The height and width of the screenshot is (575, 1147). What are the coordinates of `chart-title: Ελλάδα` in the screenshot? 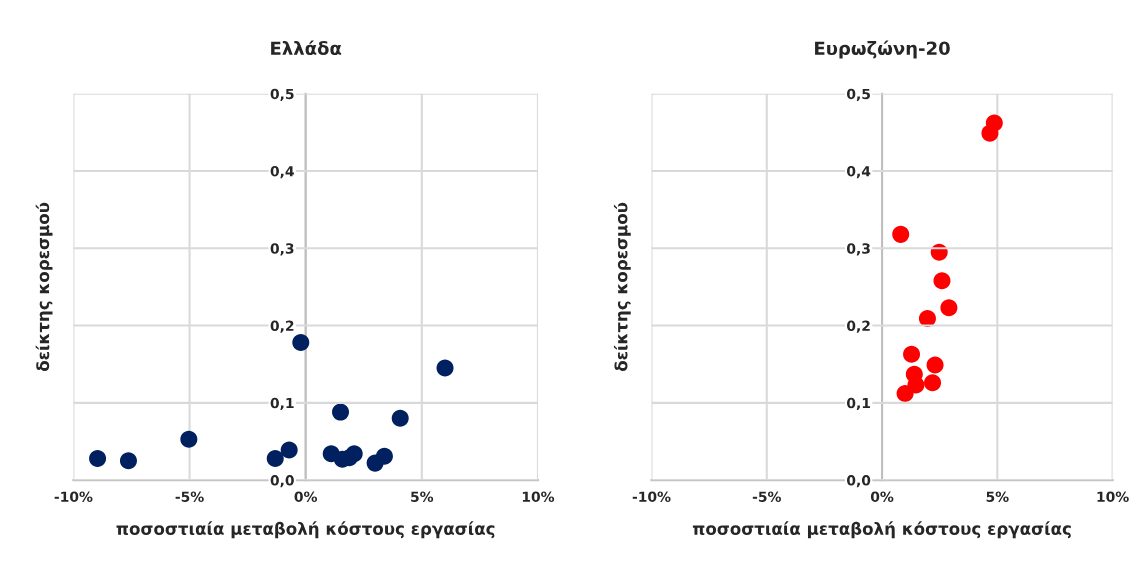 It's located at (306, 48).